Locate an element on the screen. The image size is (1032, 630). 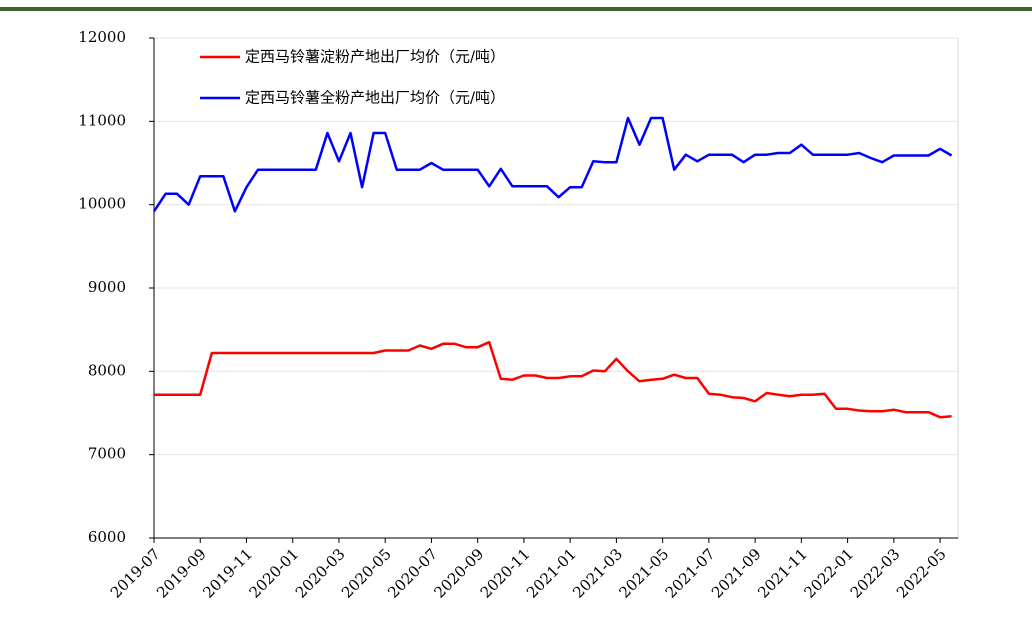
x-tick-label: 2020-03 is located at coordinates (320, 573).